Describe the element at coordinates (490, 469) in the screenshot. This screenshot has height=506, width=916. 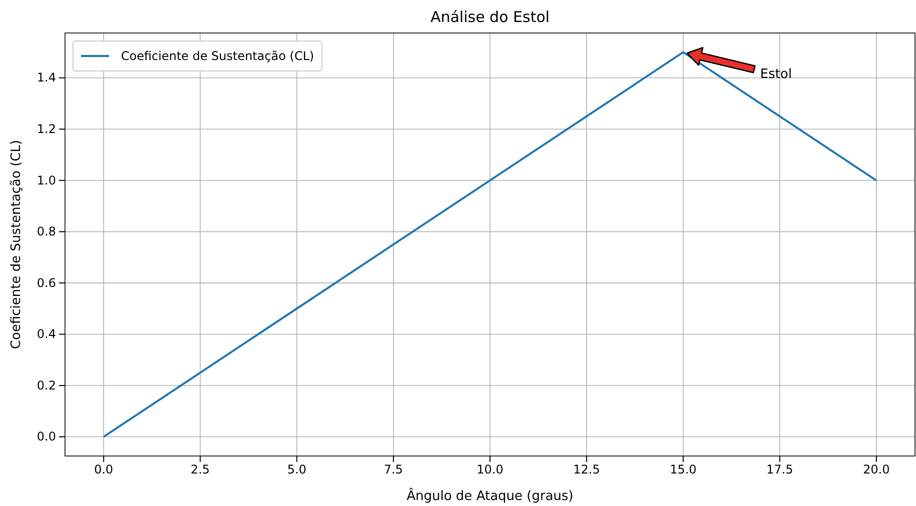
I see `x-tick-label: 10.0` at that location.